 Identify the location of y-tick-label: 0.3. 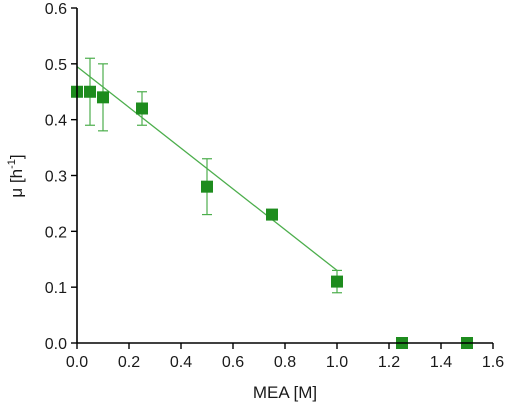
(56, 177).